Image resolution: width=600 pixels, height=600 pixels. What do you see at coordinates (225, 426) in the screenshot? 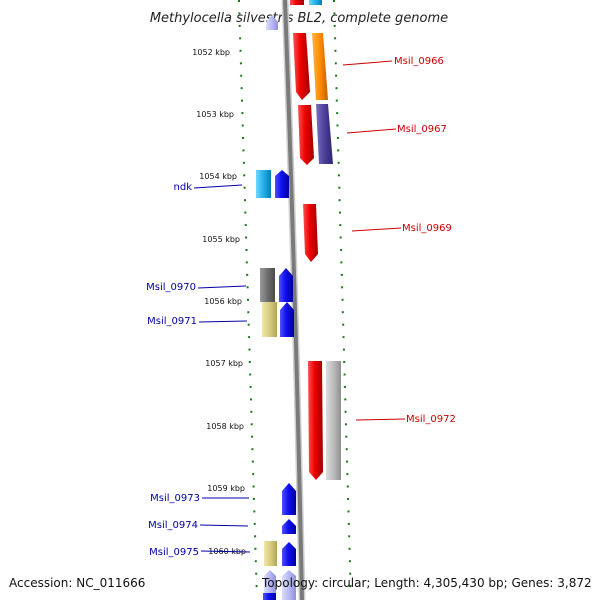
I see `kbp-label: 1058 kbp` at bounding box center [225, 426].